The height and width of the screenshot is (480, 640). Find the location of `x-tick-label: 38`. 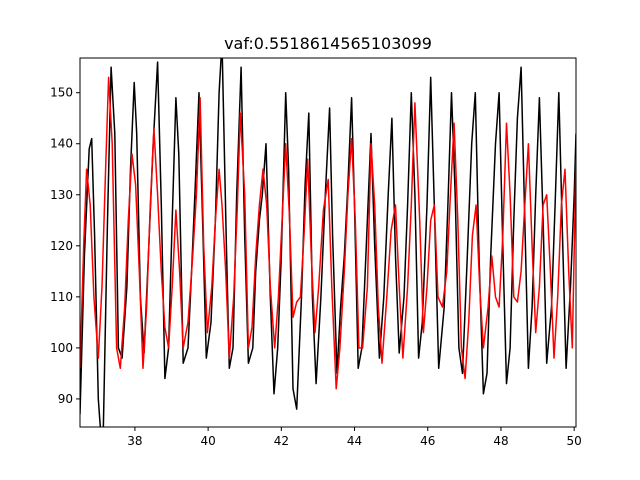

x-tick-label: 38 is located at coordinates (134, 441).